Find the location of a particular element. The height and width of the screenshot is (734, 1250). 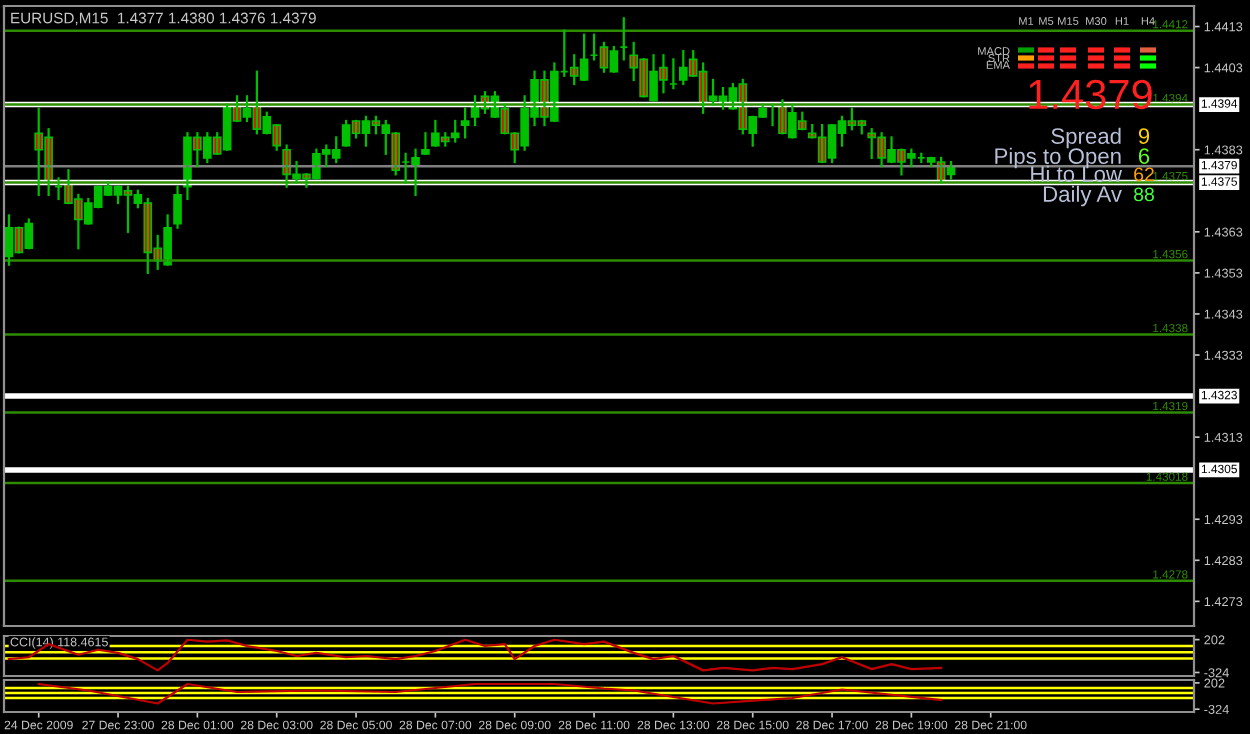

annotation: 9 is located at coordinates (1144, 136).